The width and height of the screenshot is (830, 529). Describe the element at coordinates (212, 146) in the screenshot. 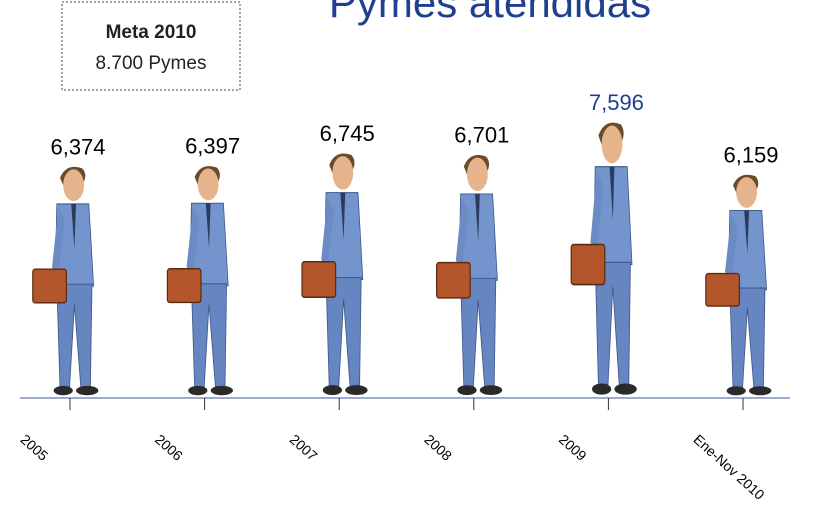

I see `value-label: 6,397` at that location.